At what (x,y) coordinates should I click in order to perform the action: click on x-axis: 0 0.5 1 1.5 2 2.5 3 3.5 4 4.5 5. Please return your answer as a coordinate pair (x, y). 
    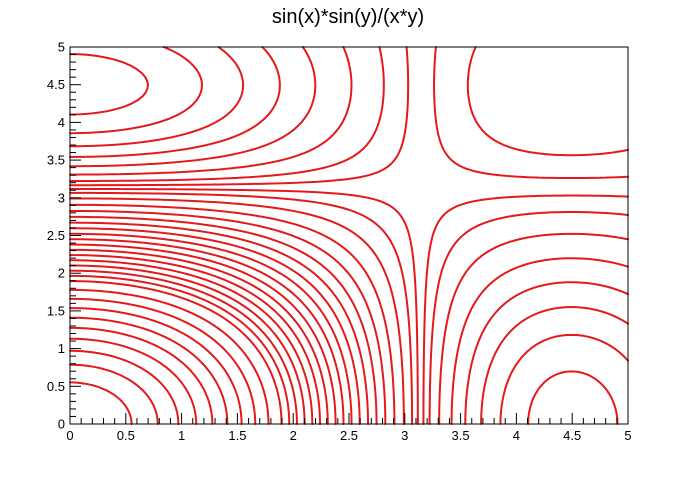
    Looking at the image, I should click on (349, 428).